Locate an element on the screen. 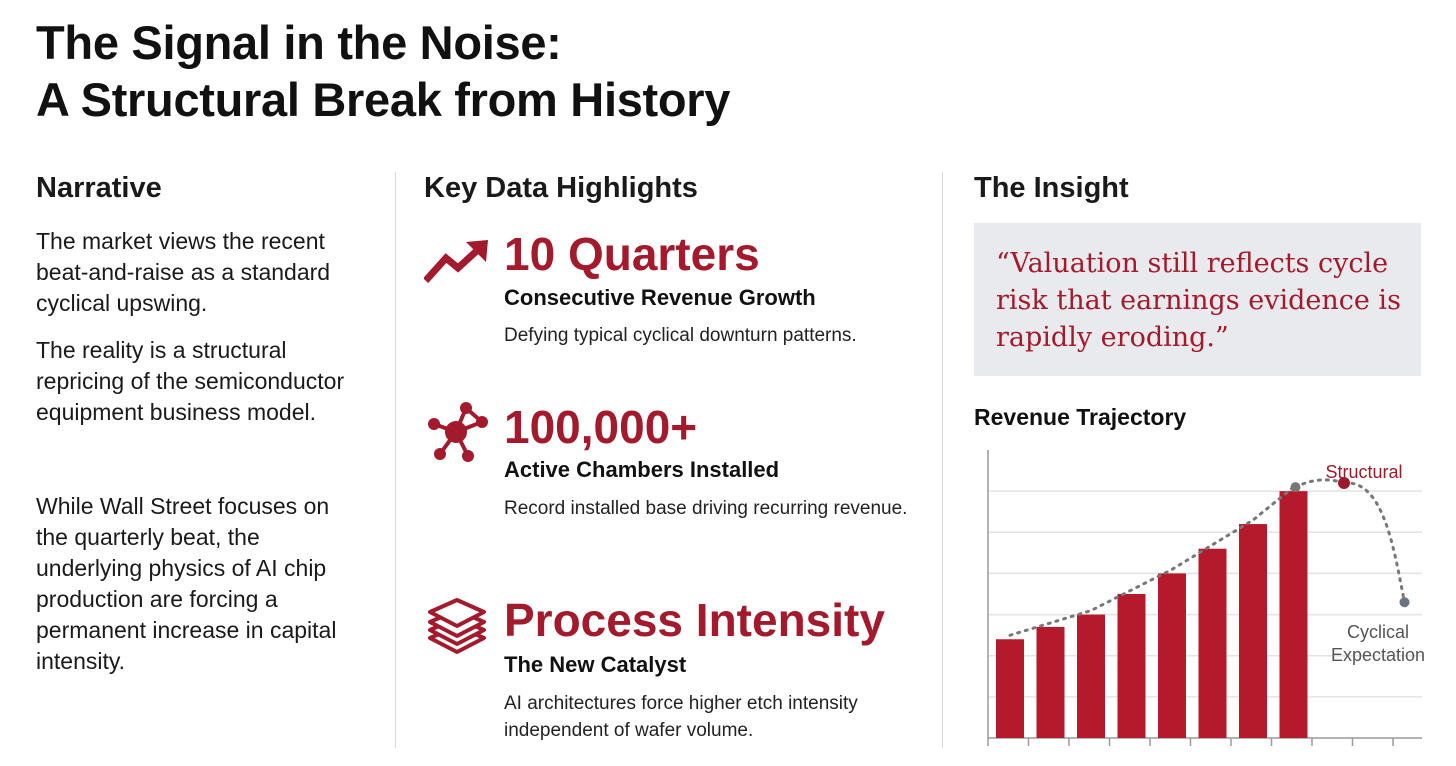 This screenshot has height=766, width=1456. trend-up-icon is located at coordinates (456, 261).